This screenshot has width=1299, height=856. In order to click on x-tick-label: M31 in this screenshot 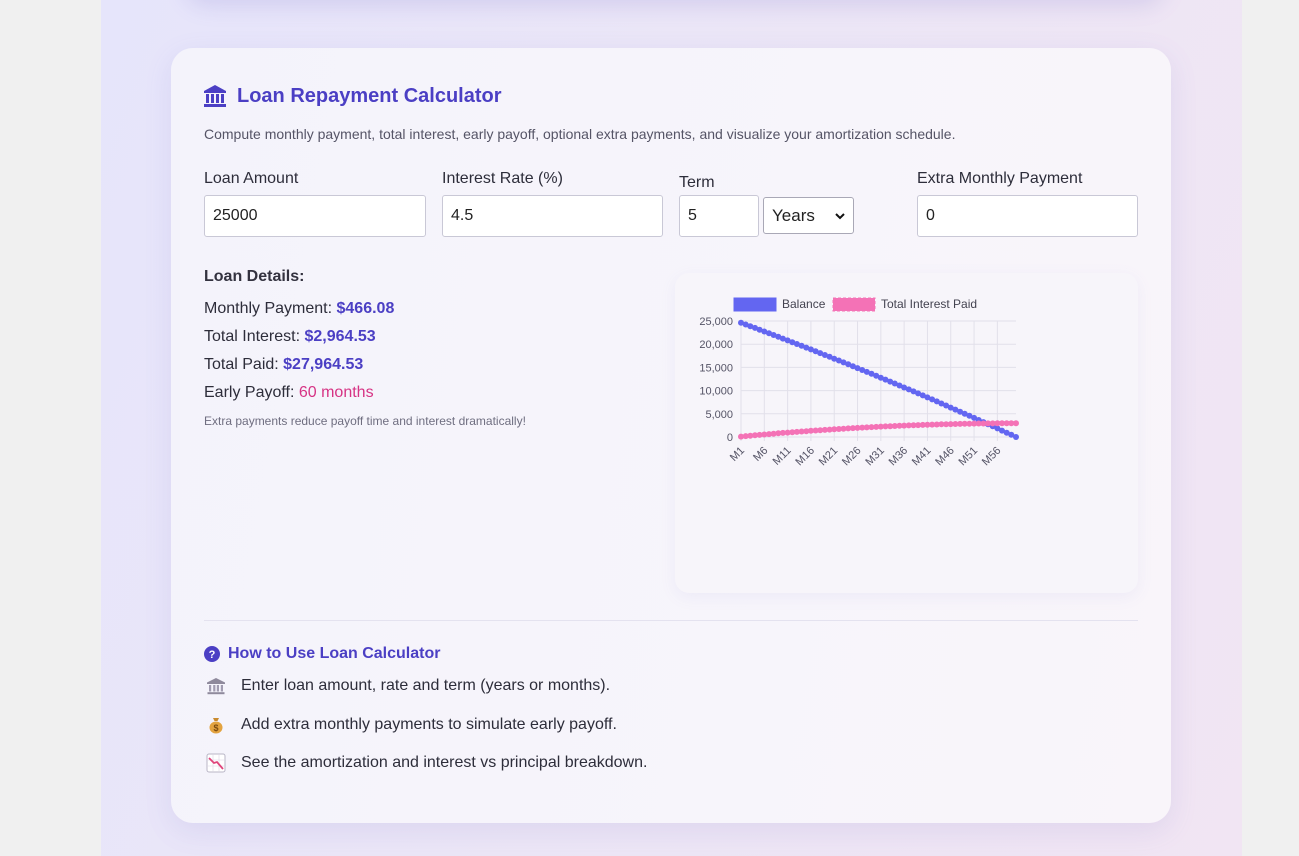, I will do `click(875, 457)`.